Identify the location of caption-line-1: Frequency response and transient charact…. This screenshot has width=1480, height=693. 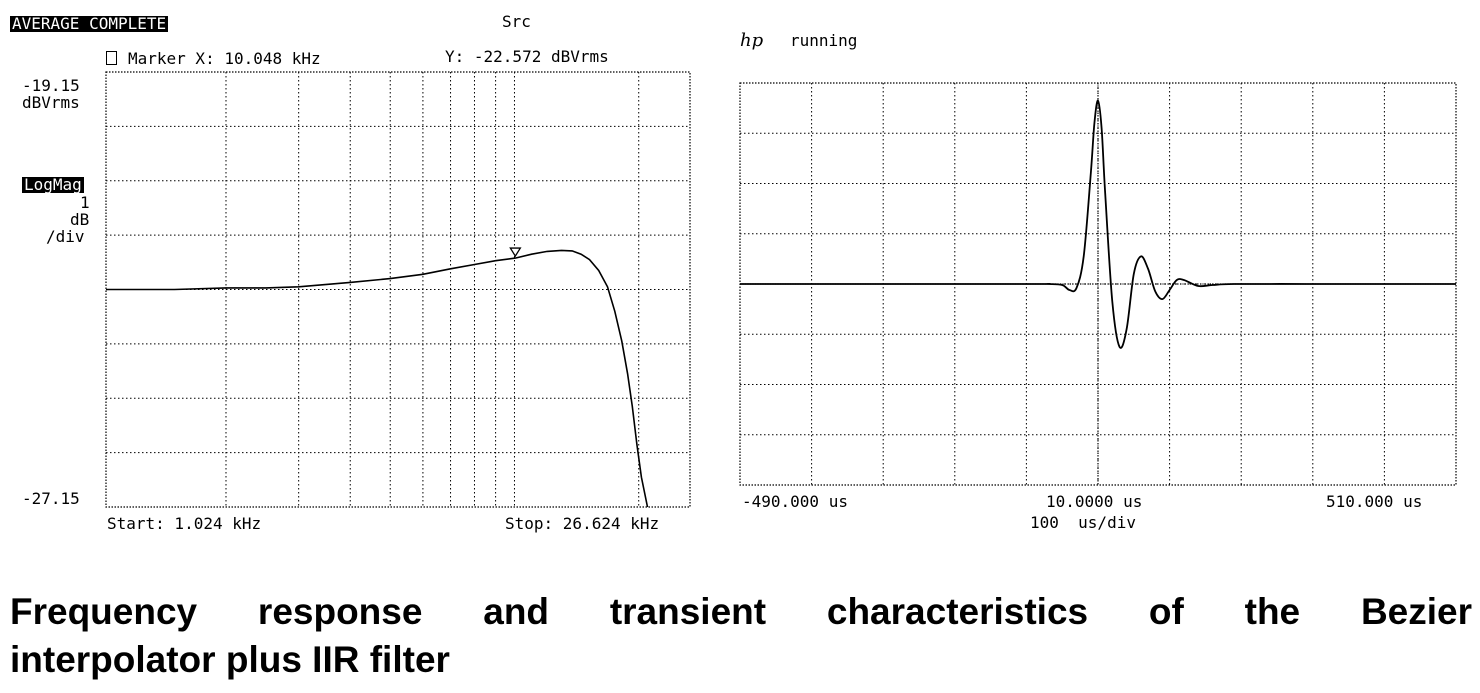
(741, 611).